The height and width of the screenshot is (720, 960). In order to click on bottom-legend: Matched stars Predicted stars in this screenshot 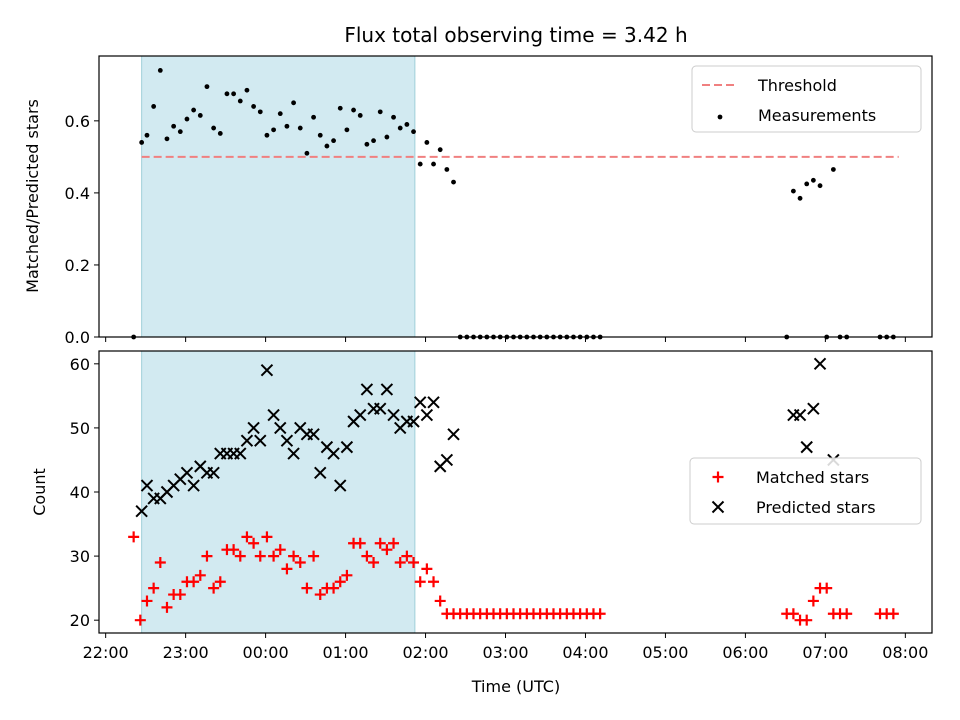, I will do `click(805, 491)`.